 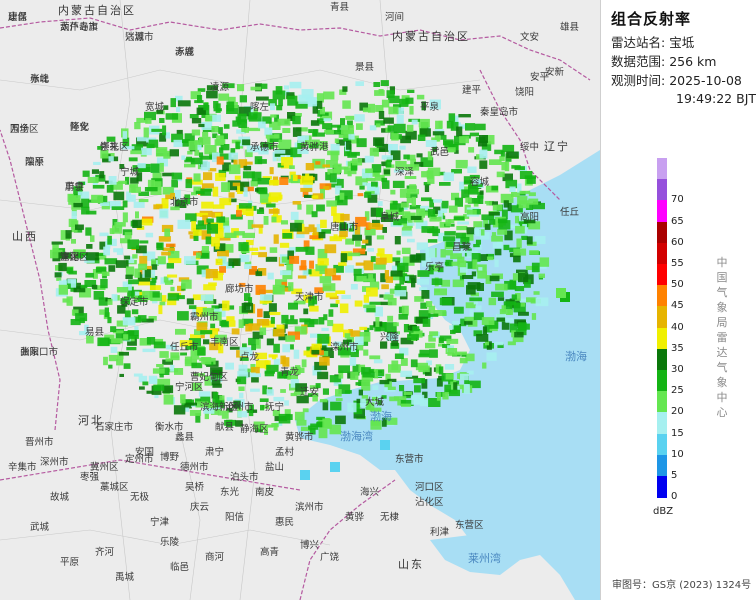 What do you see at coordinates (722, 337) in the screenshot?
I see `agency-label: 中国气象局雷达气象中心` at bounding box center [722, 337].